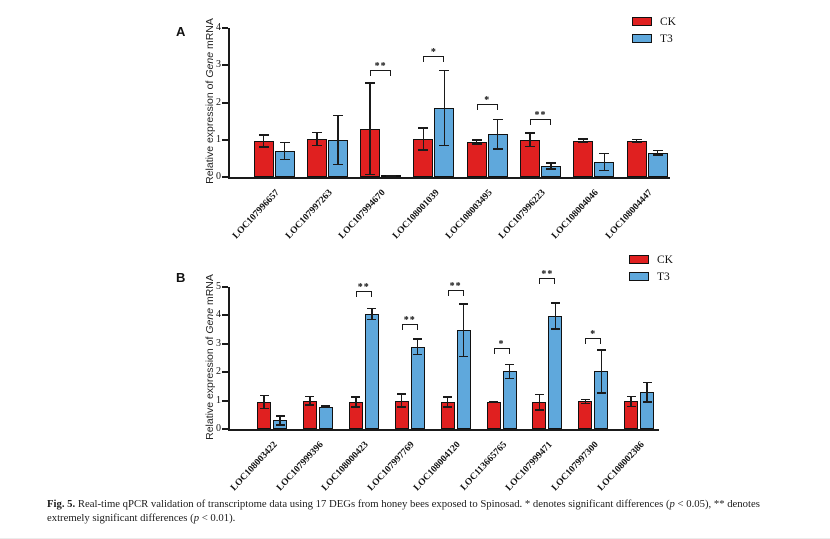 Image resolution: width=830 pixels, height=539 pixels. Describe the element at coordinates (576, 215) in the screenshot. I see `gene-id-text: LOC108004046` at that location.